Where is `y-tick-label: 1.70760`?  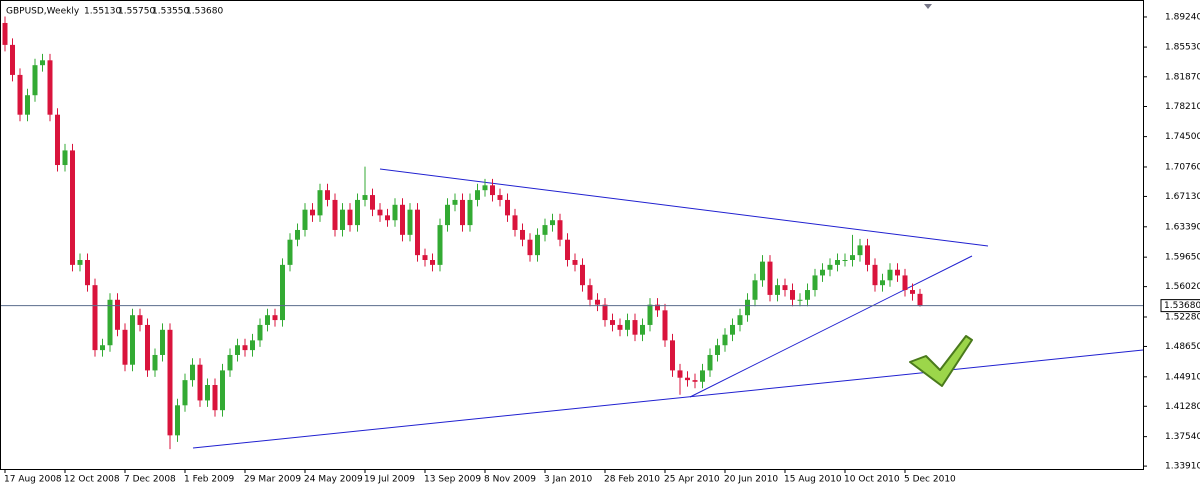
y-tick-label: 1.70760 is located at coordinates (1182, 167).